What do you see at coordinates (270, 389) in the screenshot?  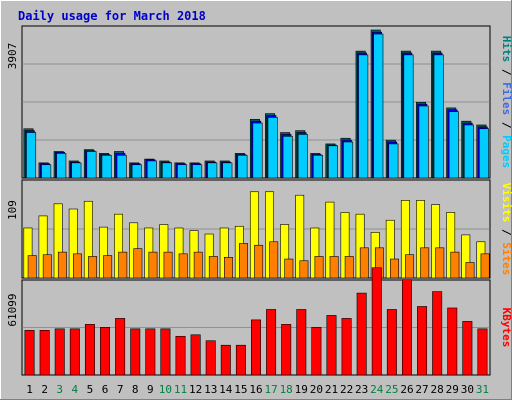 I see `day-label: 17` at bounding box center [270, 389].